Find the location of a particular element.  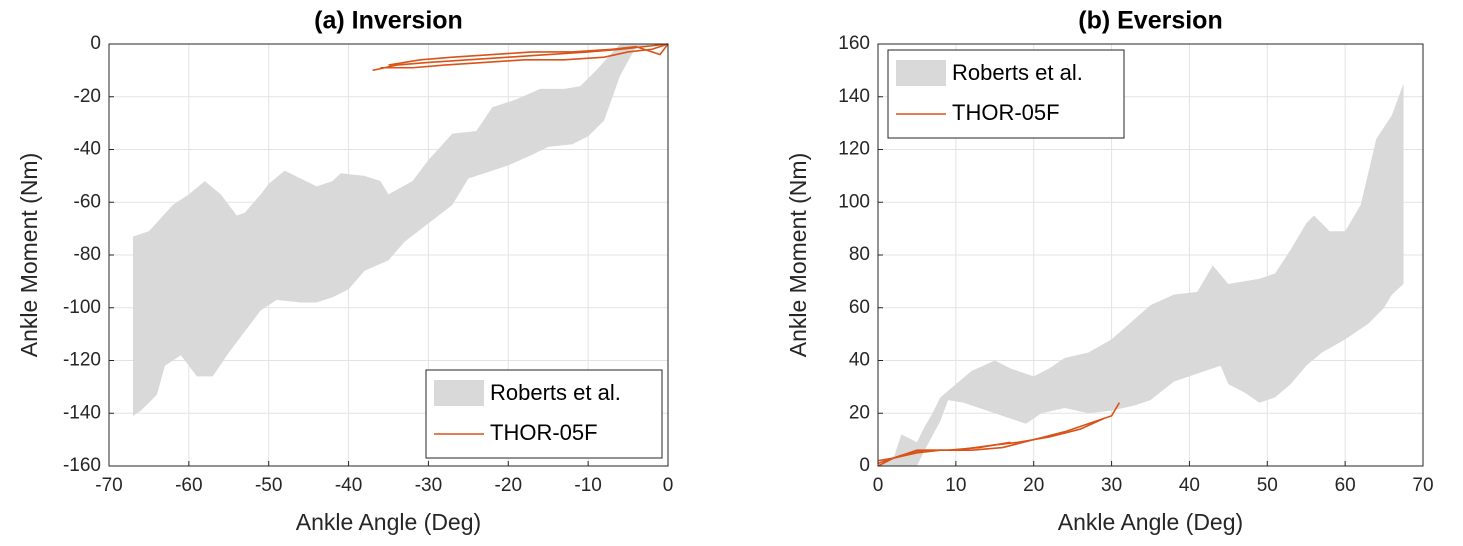

y-tick-label: -40 is located at coordinates (87, 149).